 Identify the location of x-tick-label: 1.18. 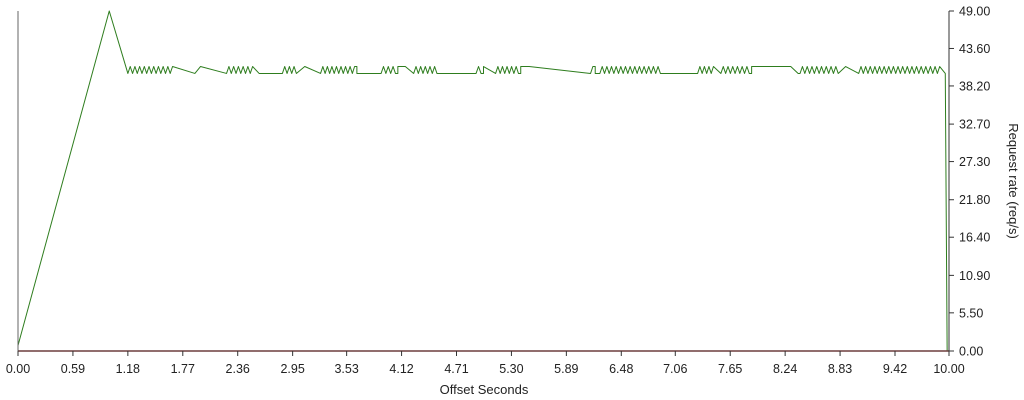
(128, 369).